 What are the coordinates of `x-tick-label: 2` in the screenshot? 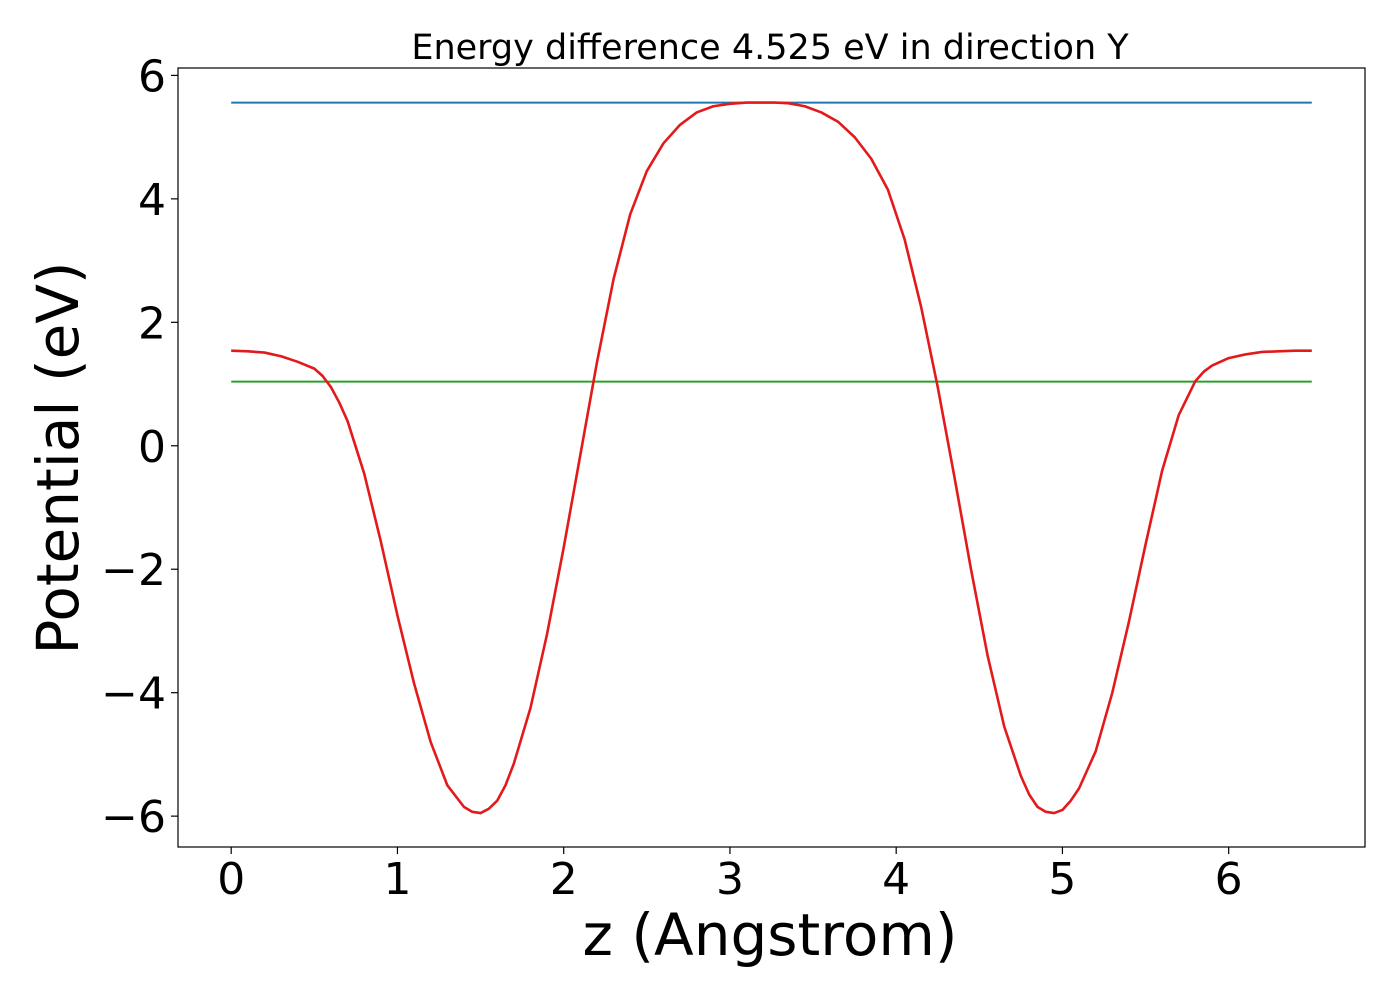 It's located at (564, 879).